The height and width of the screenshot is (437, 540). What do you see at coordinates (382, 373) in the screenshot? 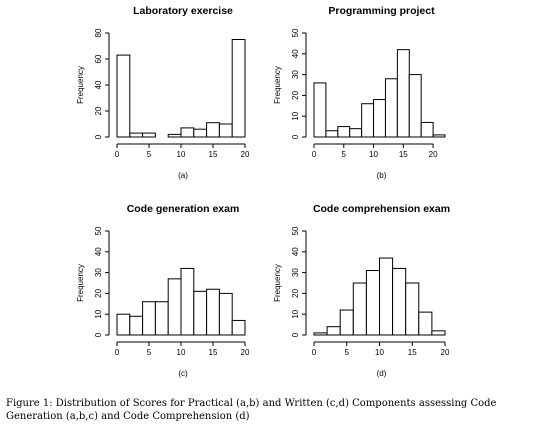
I see `subfigure-label: (d)` at bounding box center [382, 373].